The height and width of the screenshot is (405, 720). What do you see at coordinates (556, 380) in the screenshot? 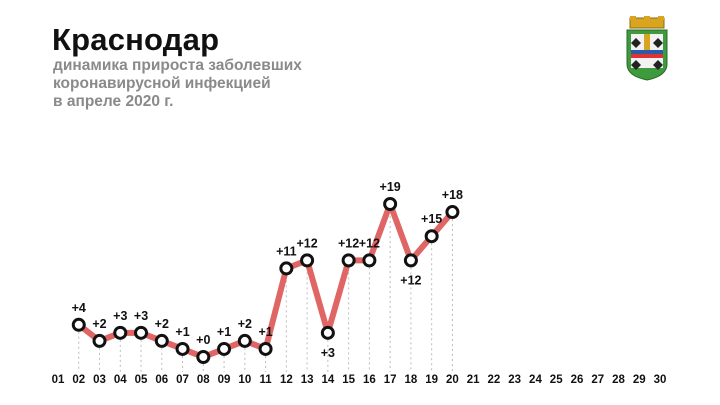
I see `x-tick-label: 25` at bounding box center [556, 380].